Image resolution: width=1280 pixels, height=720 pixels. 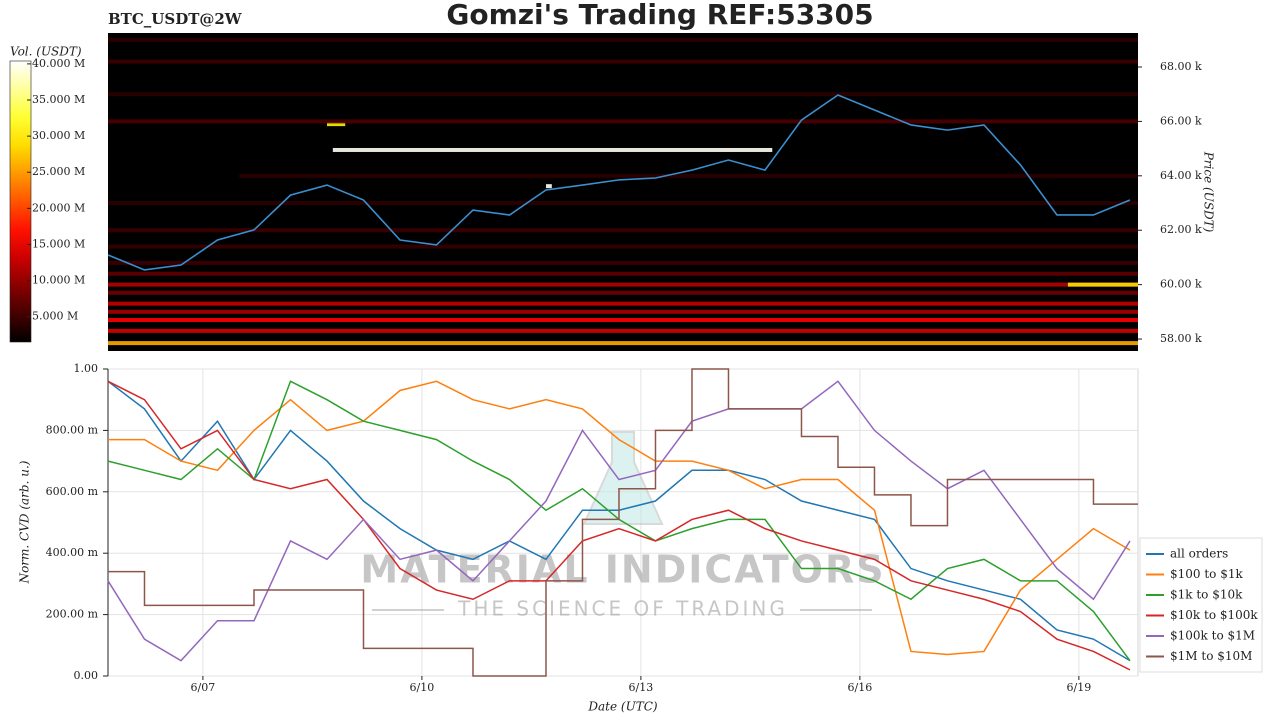 What do you see at coordinates (1181, 66) in the screenshot?
I see `y-tick-label: 68.00 k` at bounding box center [1181, 66].